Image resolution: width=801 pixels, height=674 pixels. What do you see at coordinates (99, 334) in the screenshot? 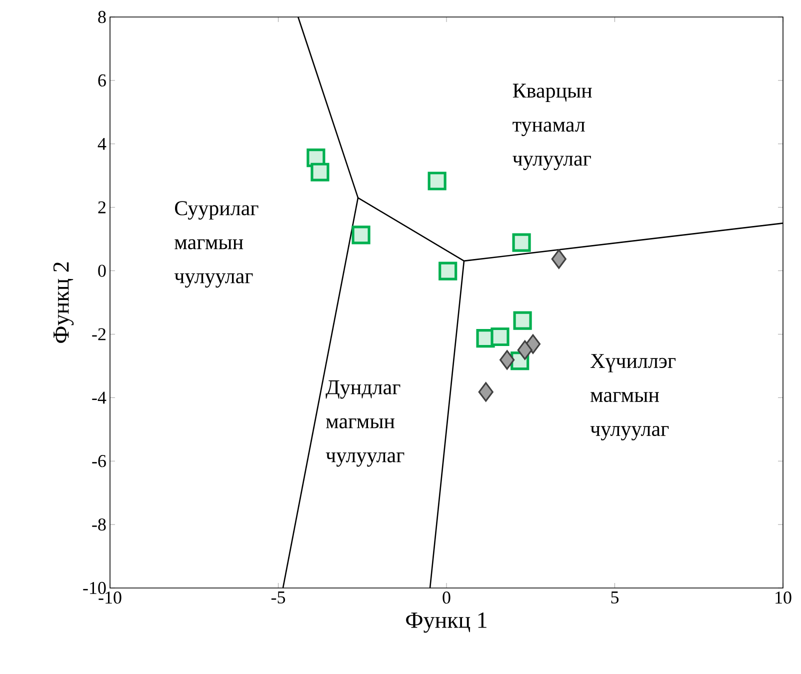
I see `y-tick-label: -2` at bounding box center [99, 334].